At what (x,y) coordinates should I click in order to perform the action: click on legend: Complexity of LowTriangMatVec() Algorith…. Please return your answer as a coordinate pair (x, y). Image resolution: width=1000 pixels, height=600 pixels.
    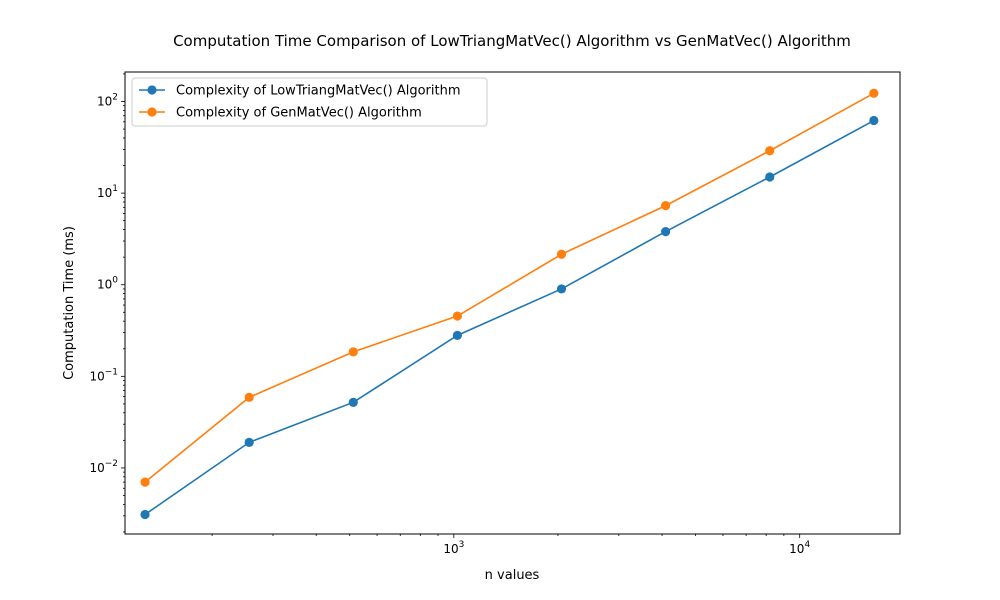
    Looking at the image, I should click on (309, 102).